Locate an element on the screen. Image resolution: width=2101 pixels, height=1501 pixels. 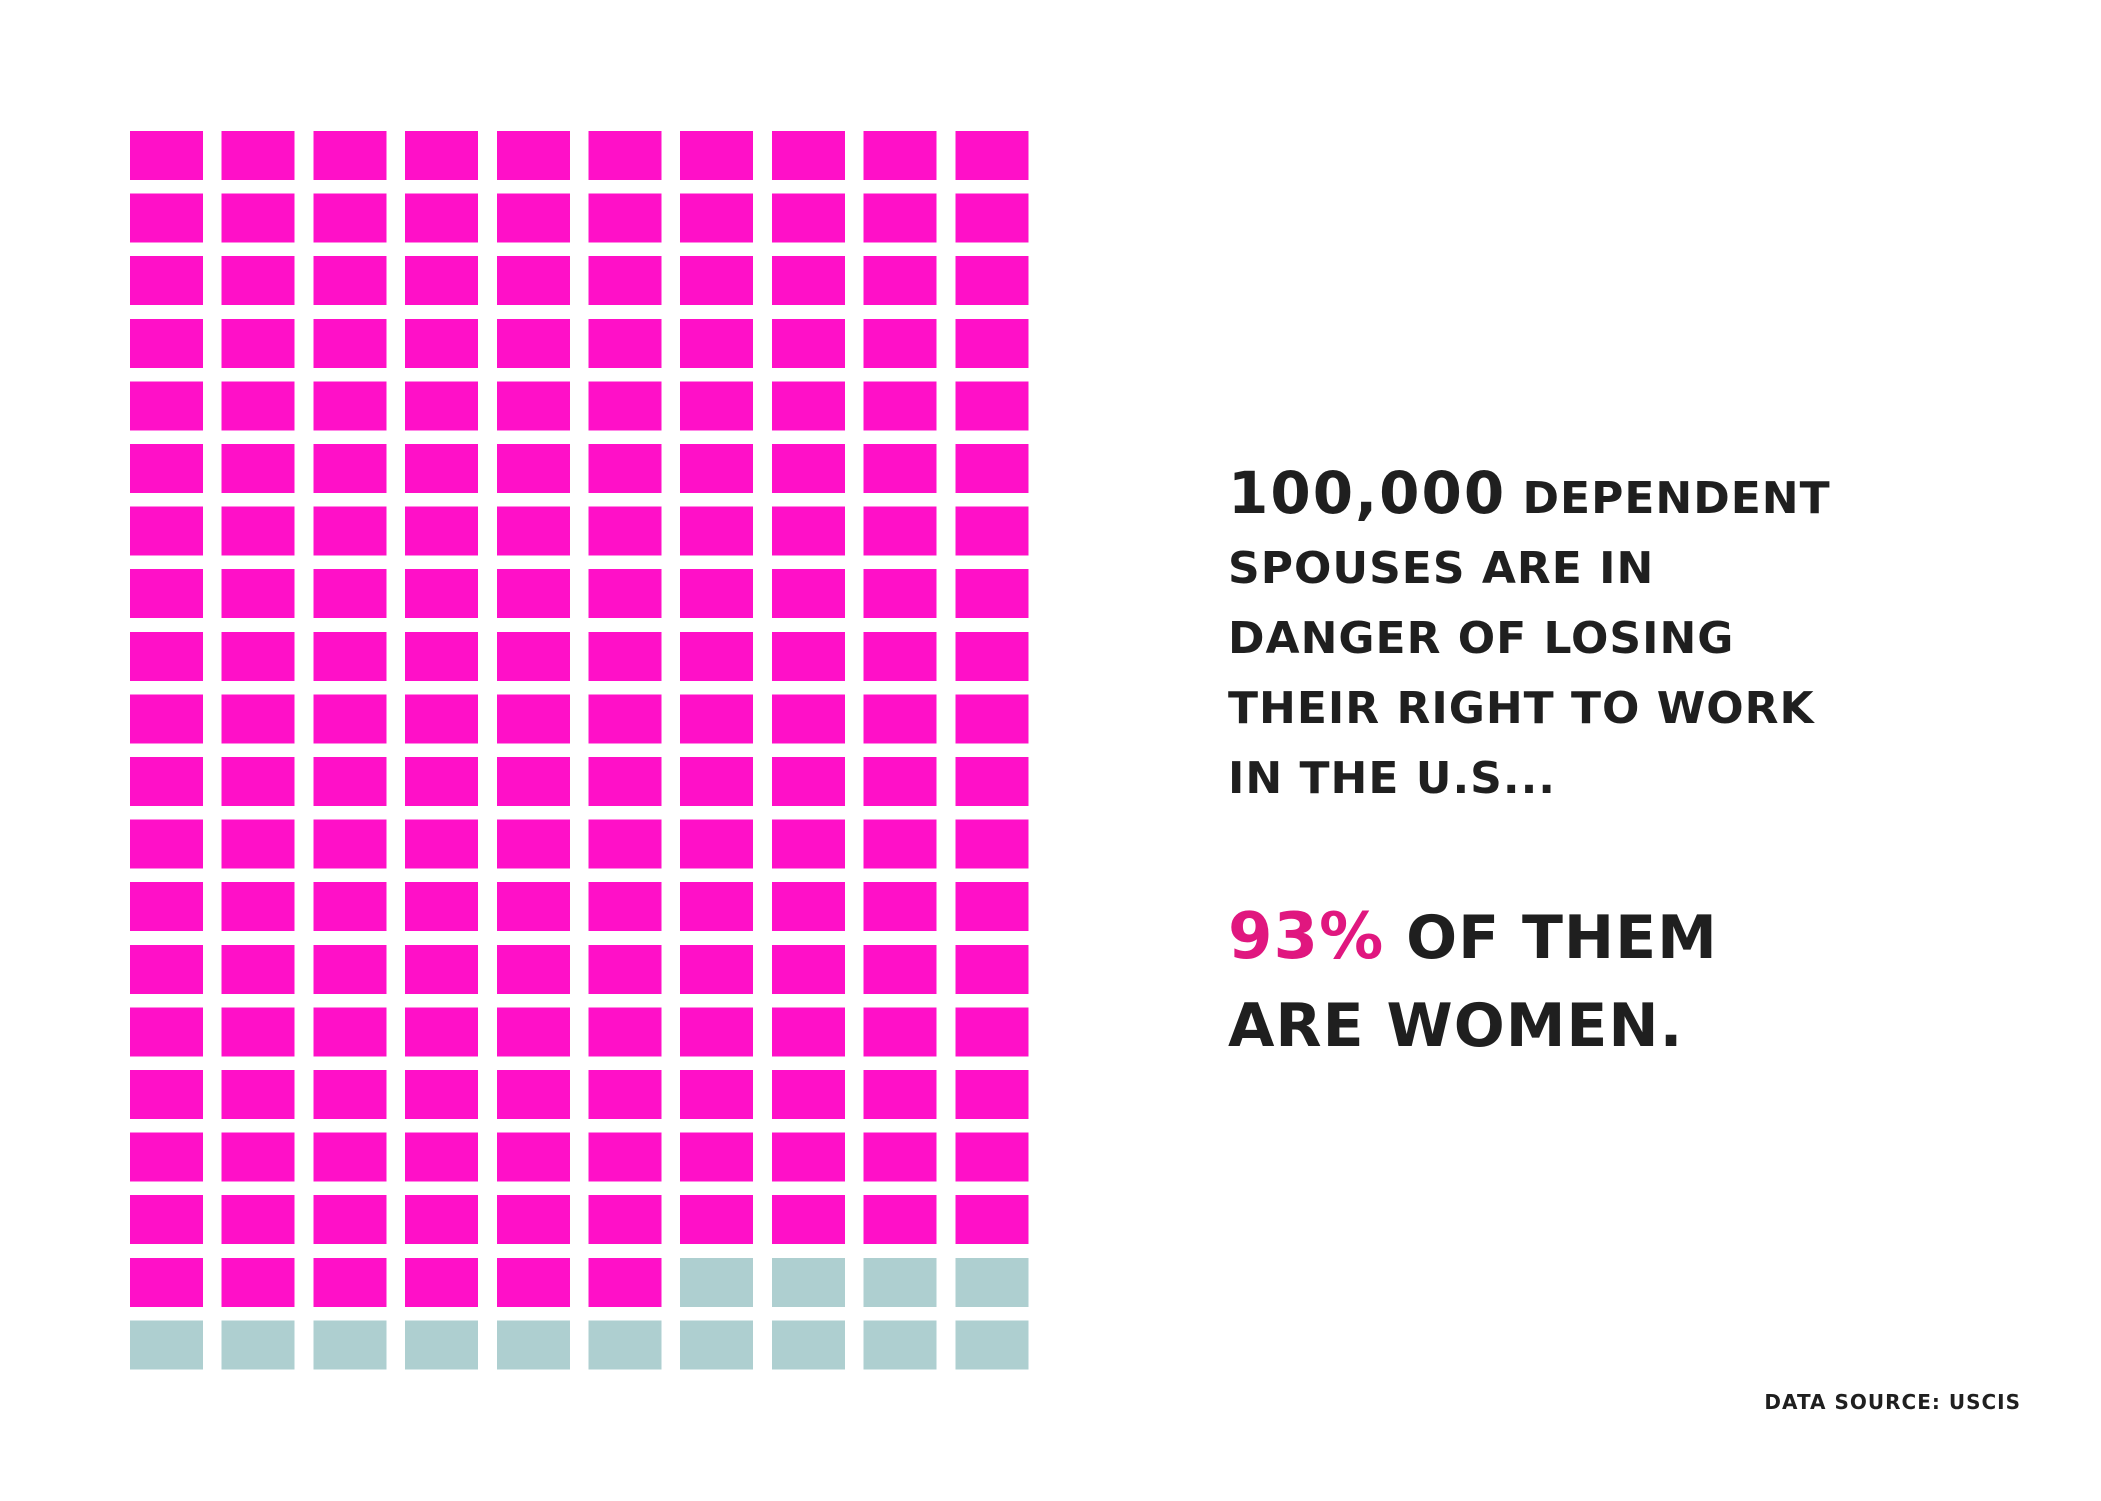
highlight-line-2: are women. is located at coordinates (1456, 1026).